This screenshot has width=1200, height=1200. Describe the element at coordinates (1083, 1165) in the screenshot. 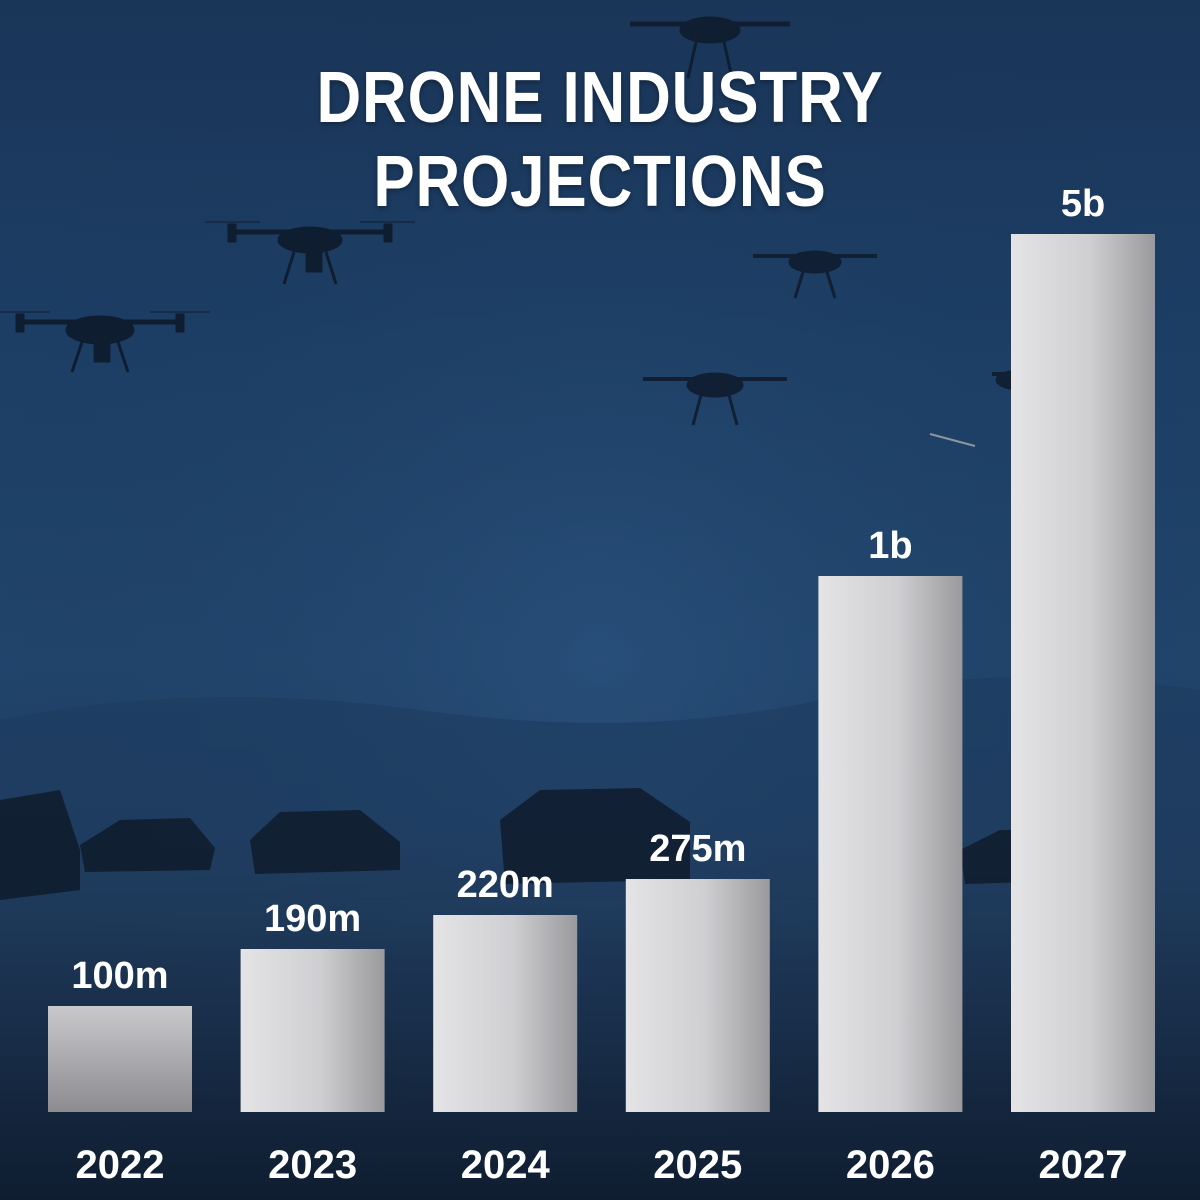

I see `x-tick-label: 2027` at that location.